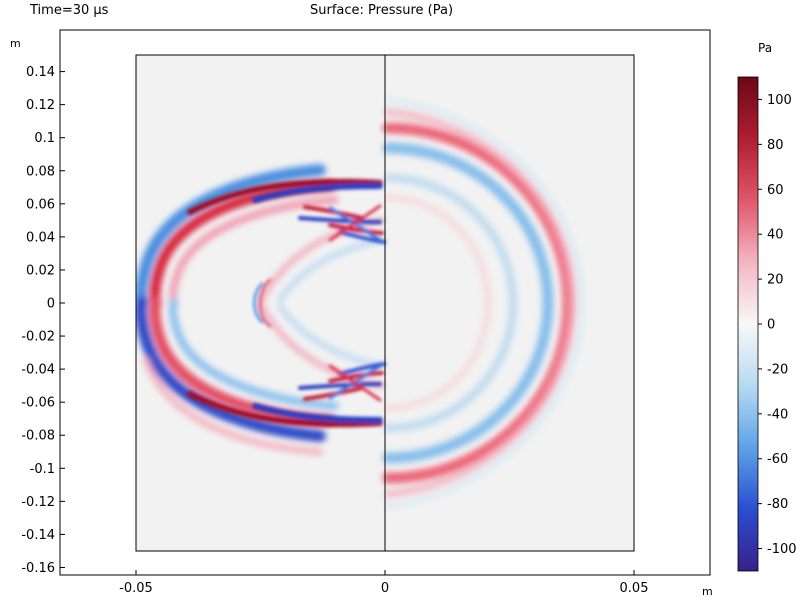 This screenshot has width=802, height=600. What do you see at coordinates (748, 324) in the screenshot?
I see `colorbar` at bounding box center [748, 324].